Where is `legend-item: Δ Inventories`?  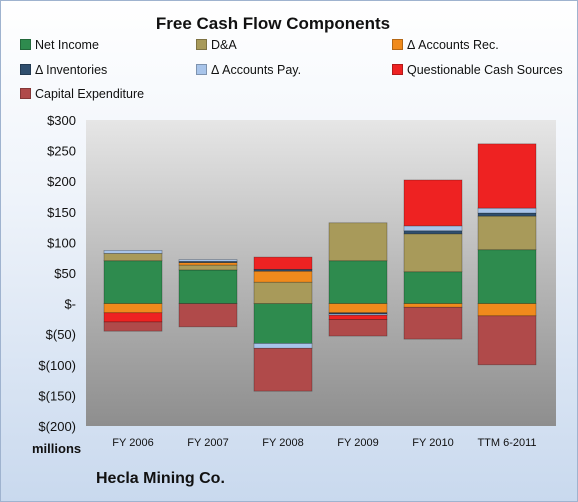
legend-item: Δ Inventories is located at coordinates (63, 70).